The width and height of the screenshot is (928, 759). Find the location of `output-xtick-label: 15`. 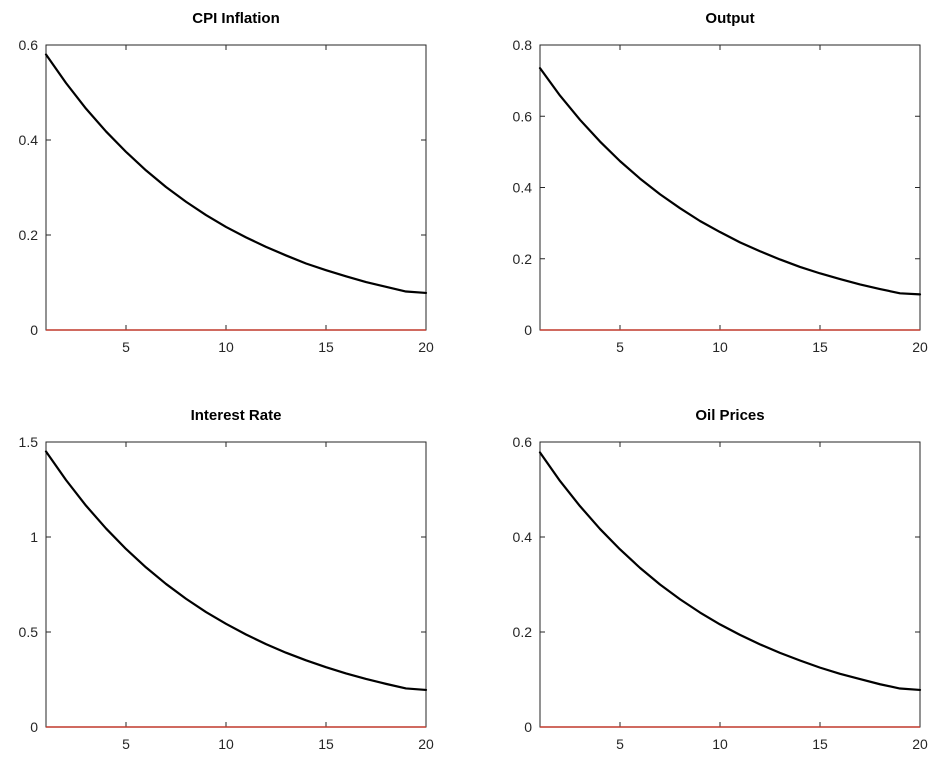

output-xtick-label: 15 is located at coordinates (820, 347).